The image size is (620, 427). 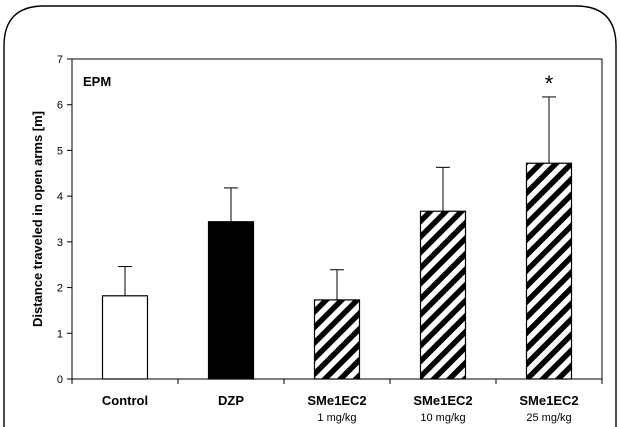 I want to click on y-tick-label: 0, so click(x=60, y=380).